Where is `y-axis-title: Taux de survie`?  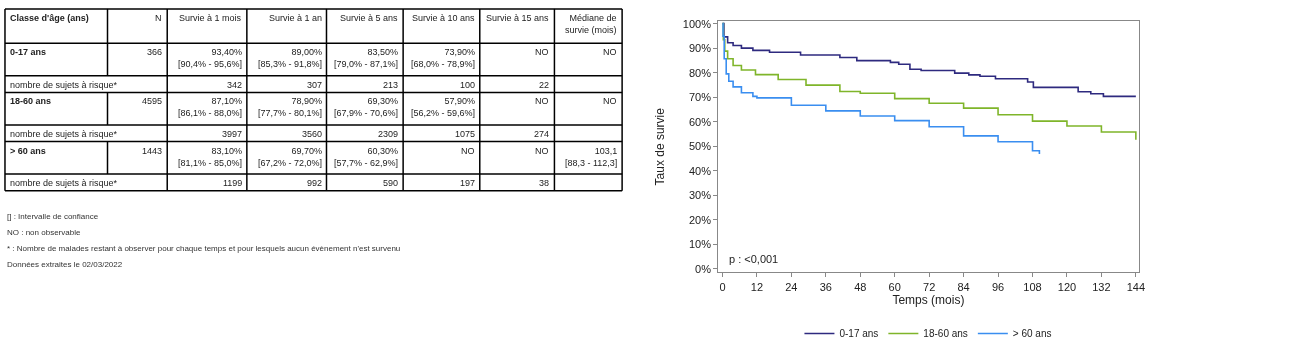
y-axis-title: Taux de survie is located at coordinates (660, 146).